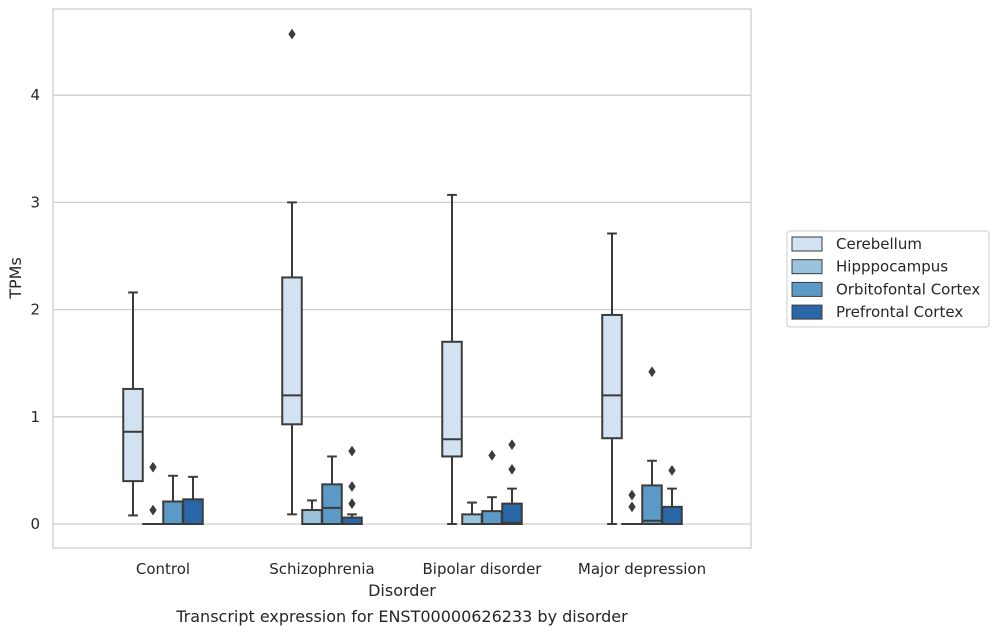 The image size is (999, 634). I want to click on x-tick-label: Bipolar disorder, so click(483, 569).